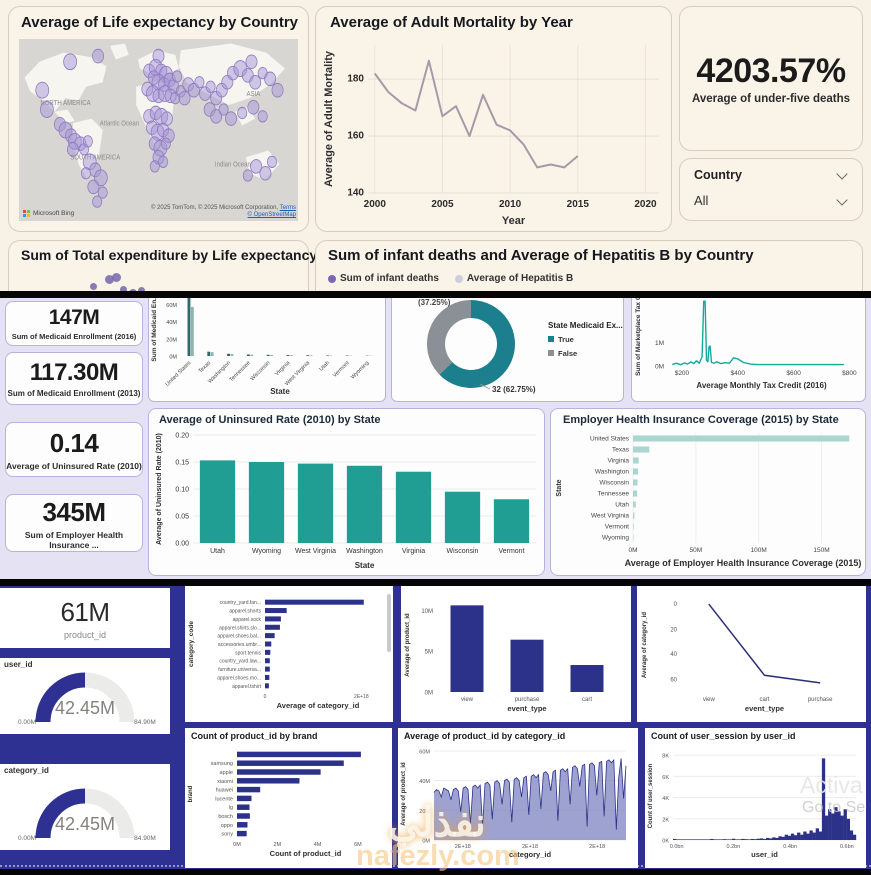 The height and width of the screenshot is (875, 871). Describe the element at coordinates (530, 854) in the screenshot. I see `svg-text: category_id` at that location.